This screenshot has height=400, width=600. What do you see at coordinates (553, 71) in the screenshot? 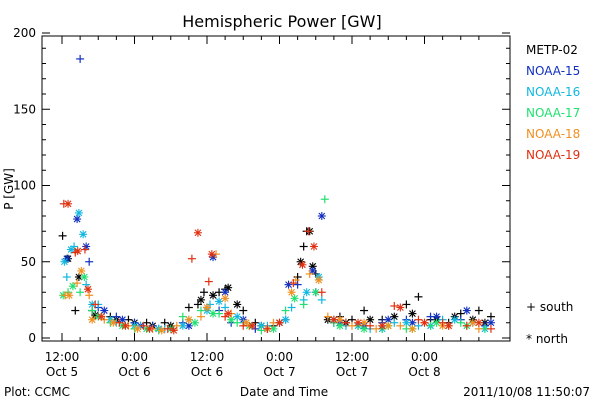
I see `legend-entry-noaa-15: NOAA-15` at bounding box center [553, 71].